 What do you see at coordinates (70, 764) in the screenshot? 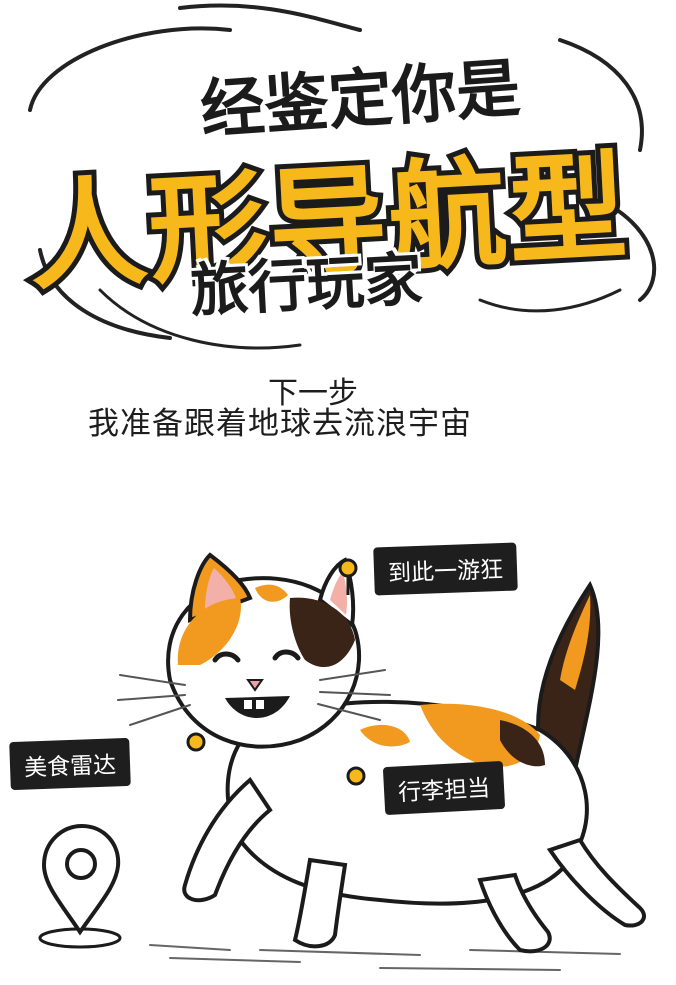
I see `tag-food-radar: 美食雷达` at bounding box center [70, 764].